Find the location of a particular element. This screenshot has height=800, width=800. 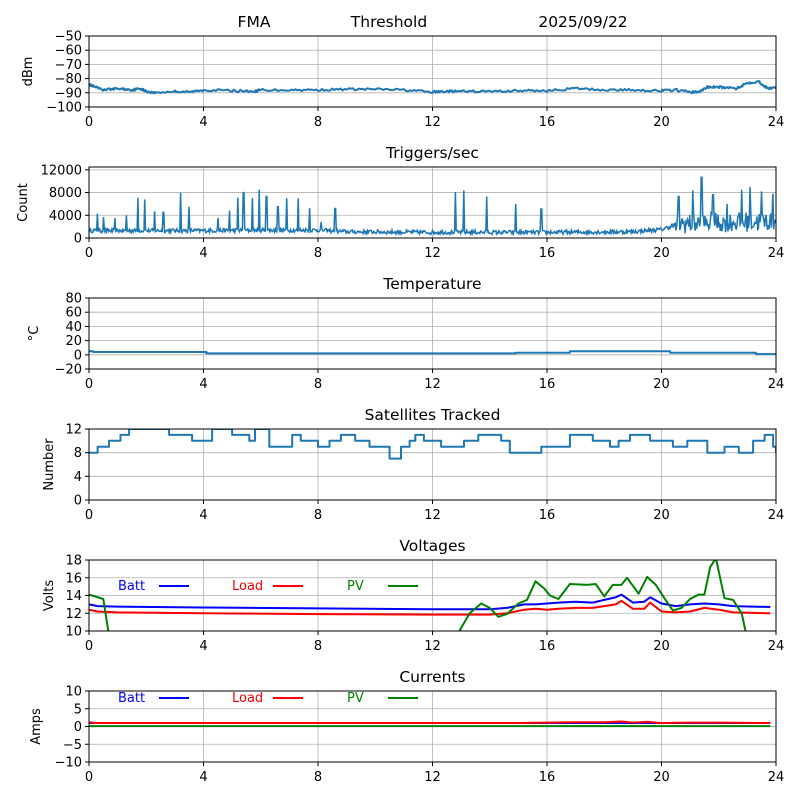

y-tick-label: 18 is located at coordinates (73, 561).